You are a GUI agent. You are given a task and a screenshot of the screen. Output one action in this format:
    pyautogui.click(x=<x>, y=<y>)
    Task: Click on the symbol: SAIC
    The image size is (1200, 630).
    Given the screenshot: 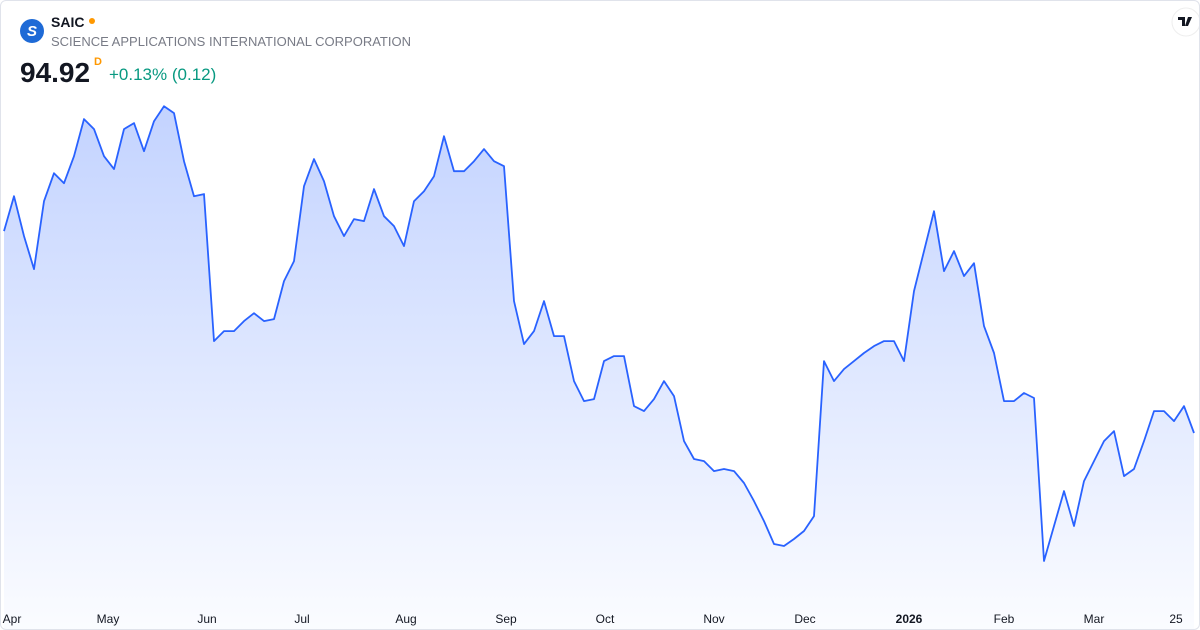 What is the action you would take?
    pyautogui.click(x=68, y=22)
    